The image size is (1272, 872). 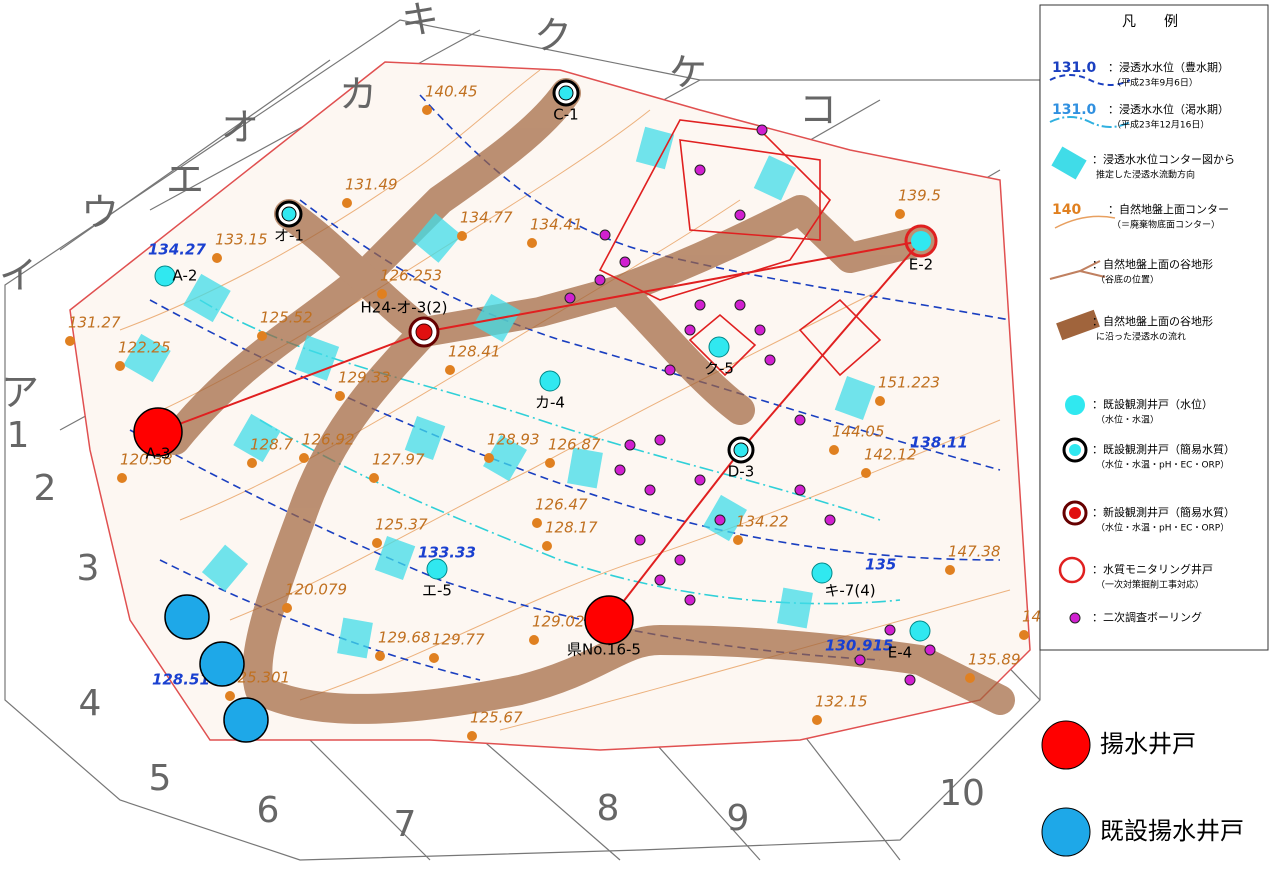 I want to click on well-label: H24-オ-3(2), so click(x=404, y=308).